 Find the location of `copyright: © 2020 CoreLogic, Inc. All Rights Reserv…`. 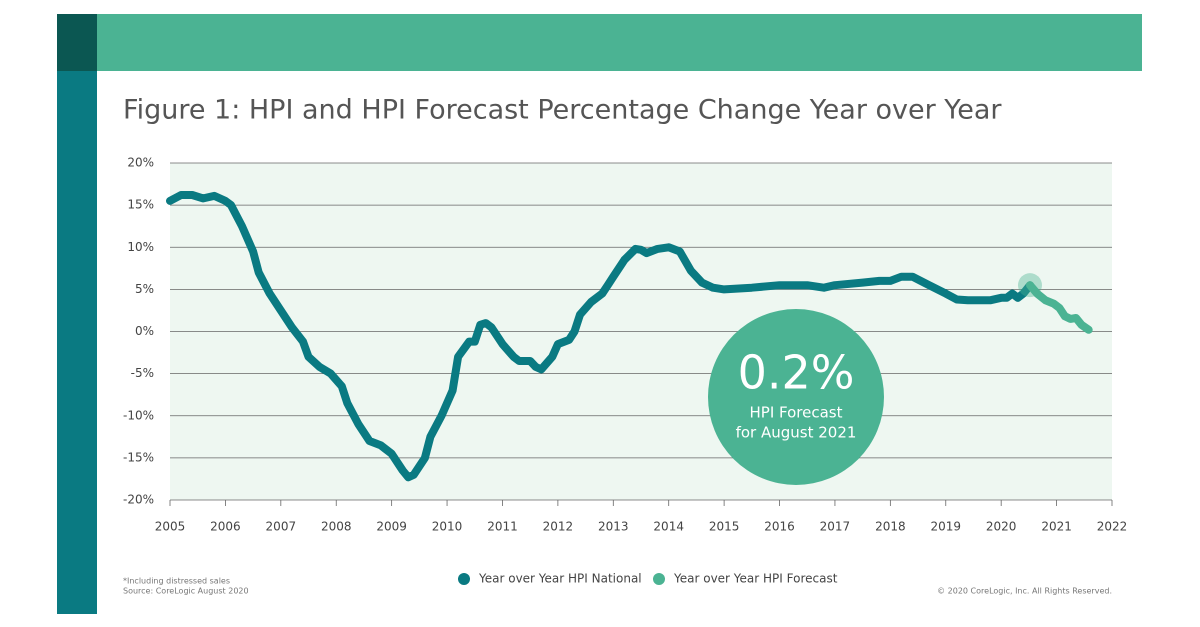

copyright: © 2020 CoreLogic, Inc. All Rights Reserv… is located at coordinates (1024, 591).